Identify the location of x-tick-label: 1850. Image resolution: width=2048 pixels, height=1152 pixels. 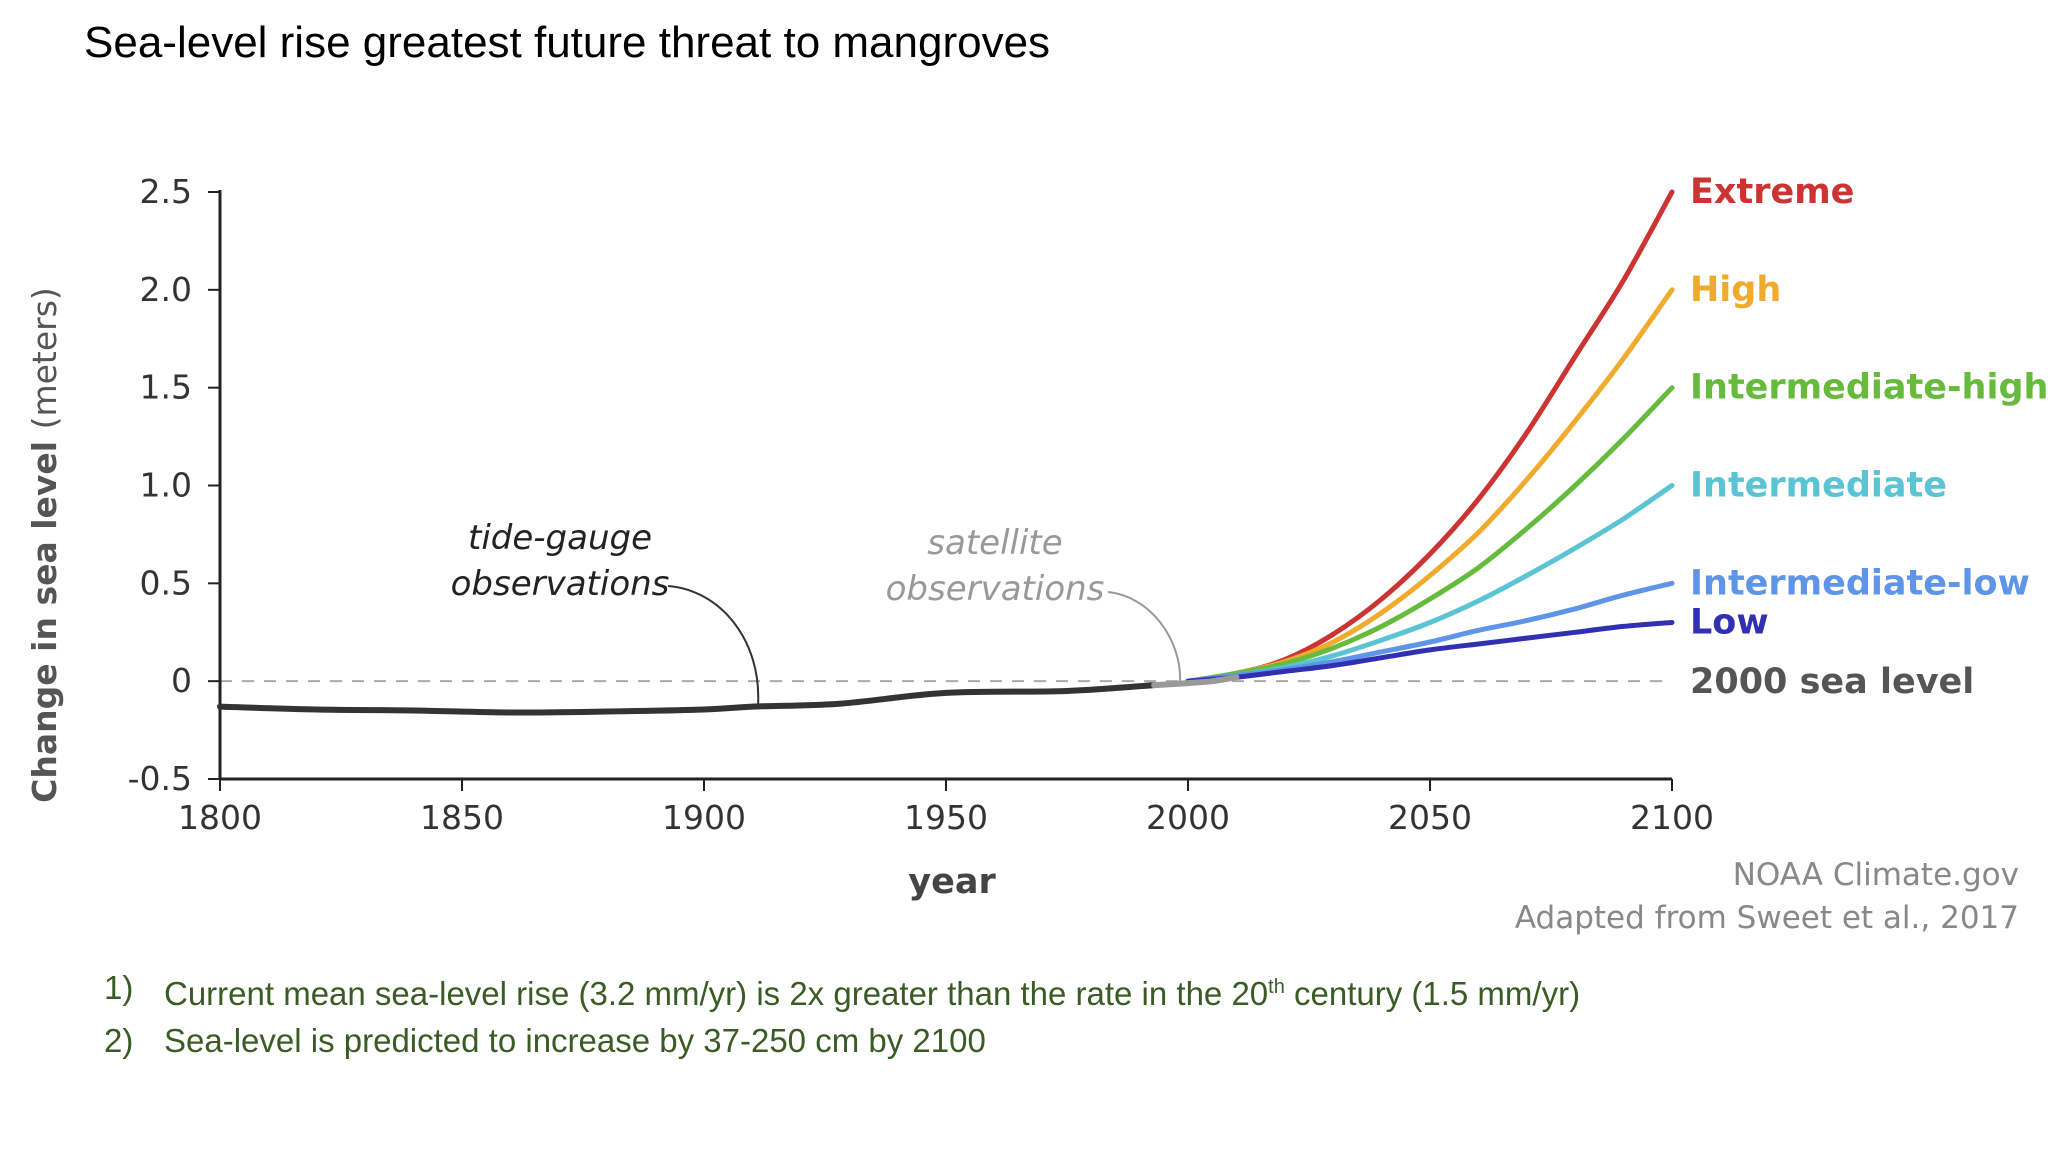
(462, 817).